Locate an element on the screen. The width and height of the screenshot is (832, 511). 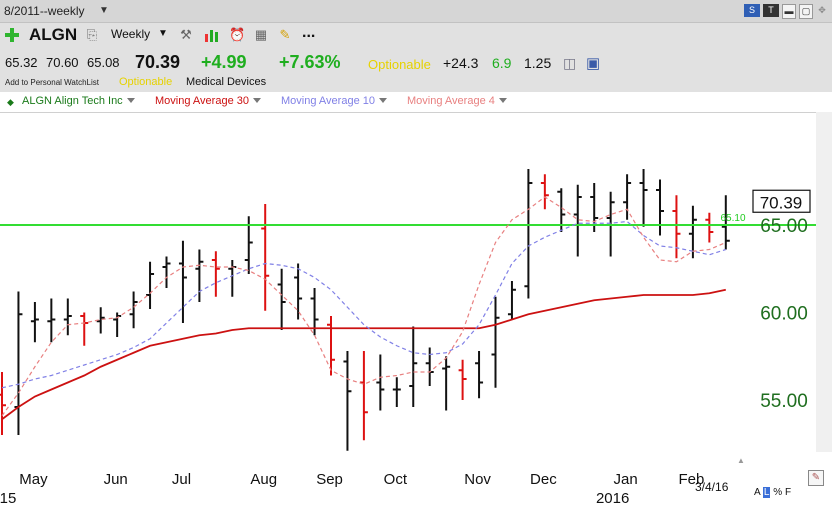
scale-l-button: L is located at coordinates (766, 492).